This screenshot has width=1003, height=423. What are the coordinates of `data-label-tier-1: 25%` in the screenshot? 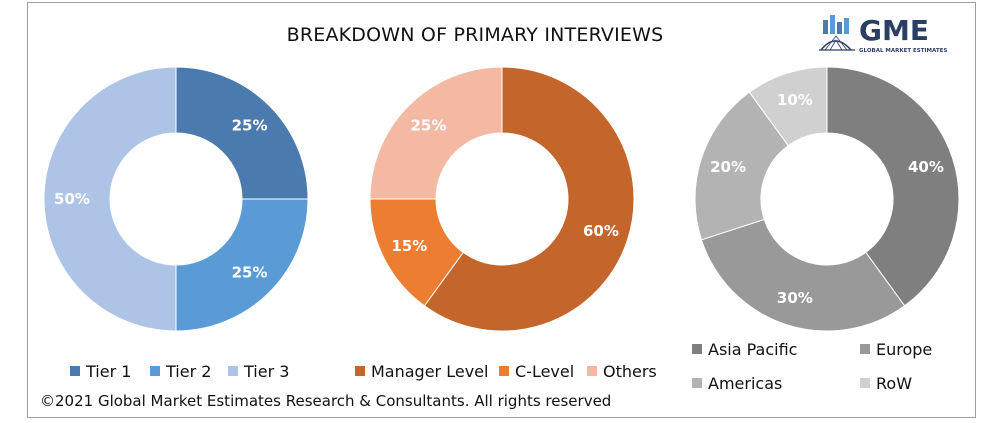 It's located at (250, 125).